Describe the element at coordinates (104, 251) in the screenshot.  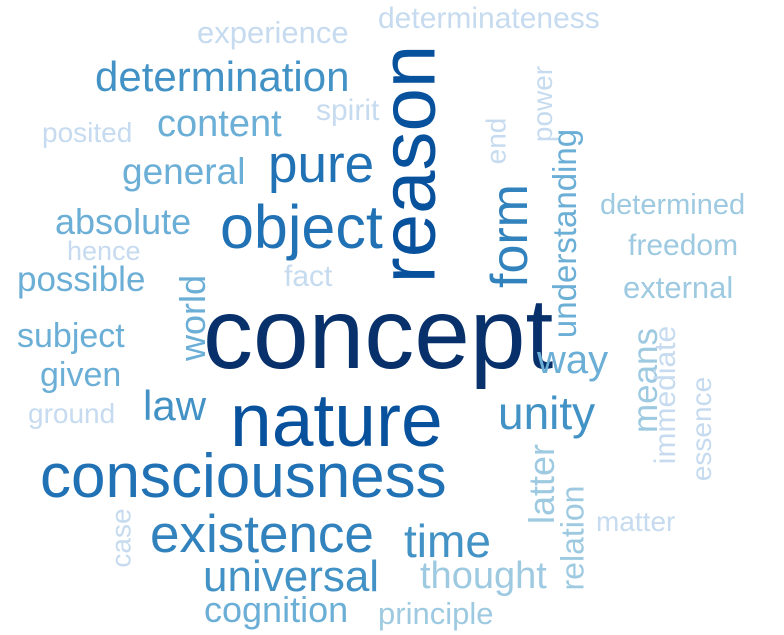
I see `word-hence: hence` at that location.